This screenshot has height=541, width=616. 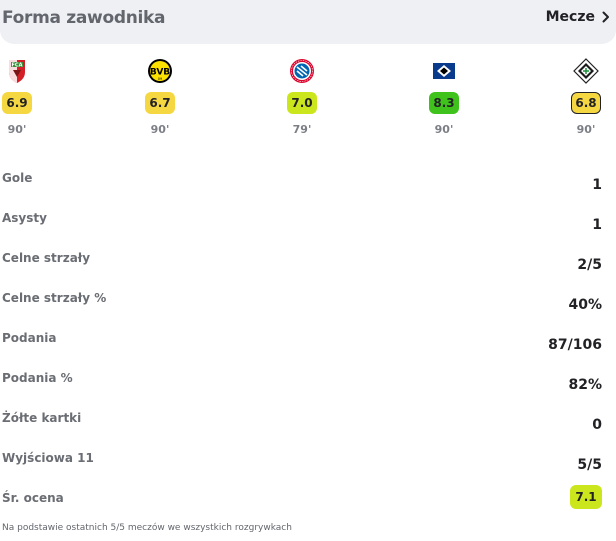 I want to click on header: Forma zawodnika Mecze, so click(x=308, y=22).